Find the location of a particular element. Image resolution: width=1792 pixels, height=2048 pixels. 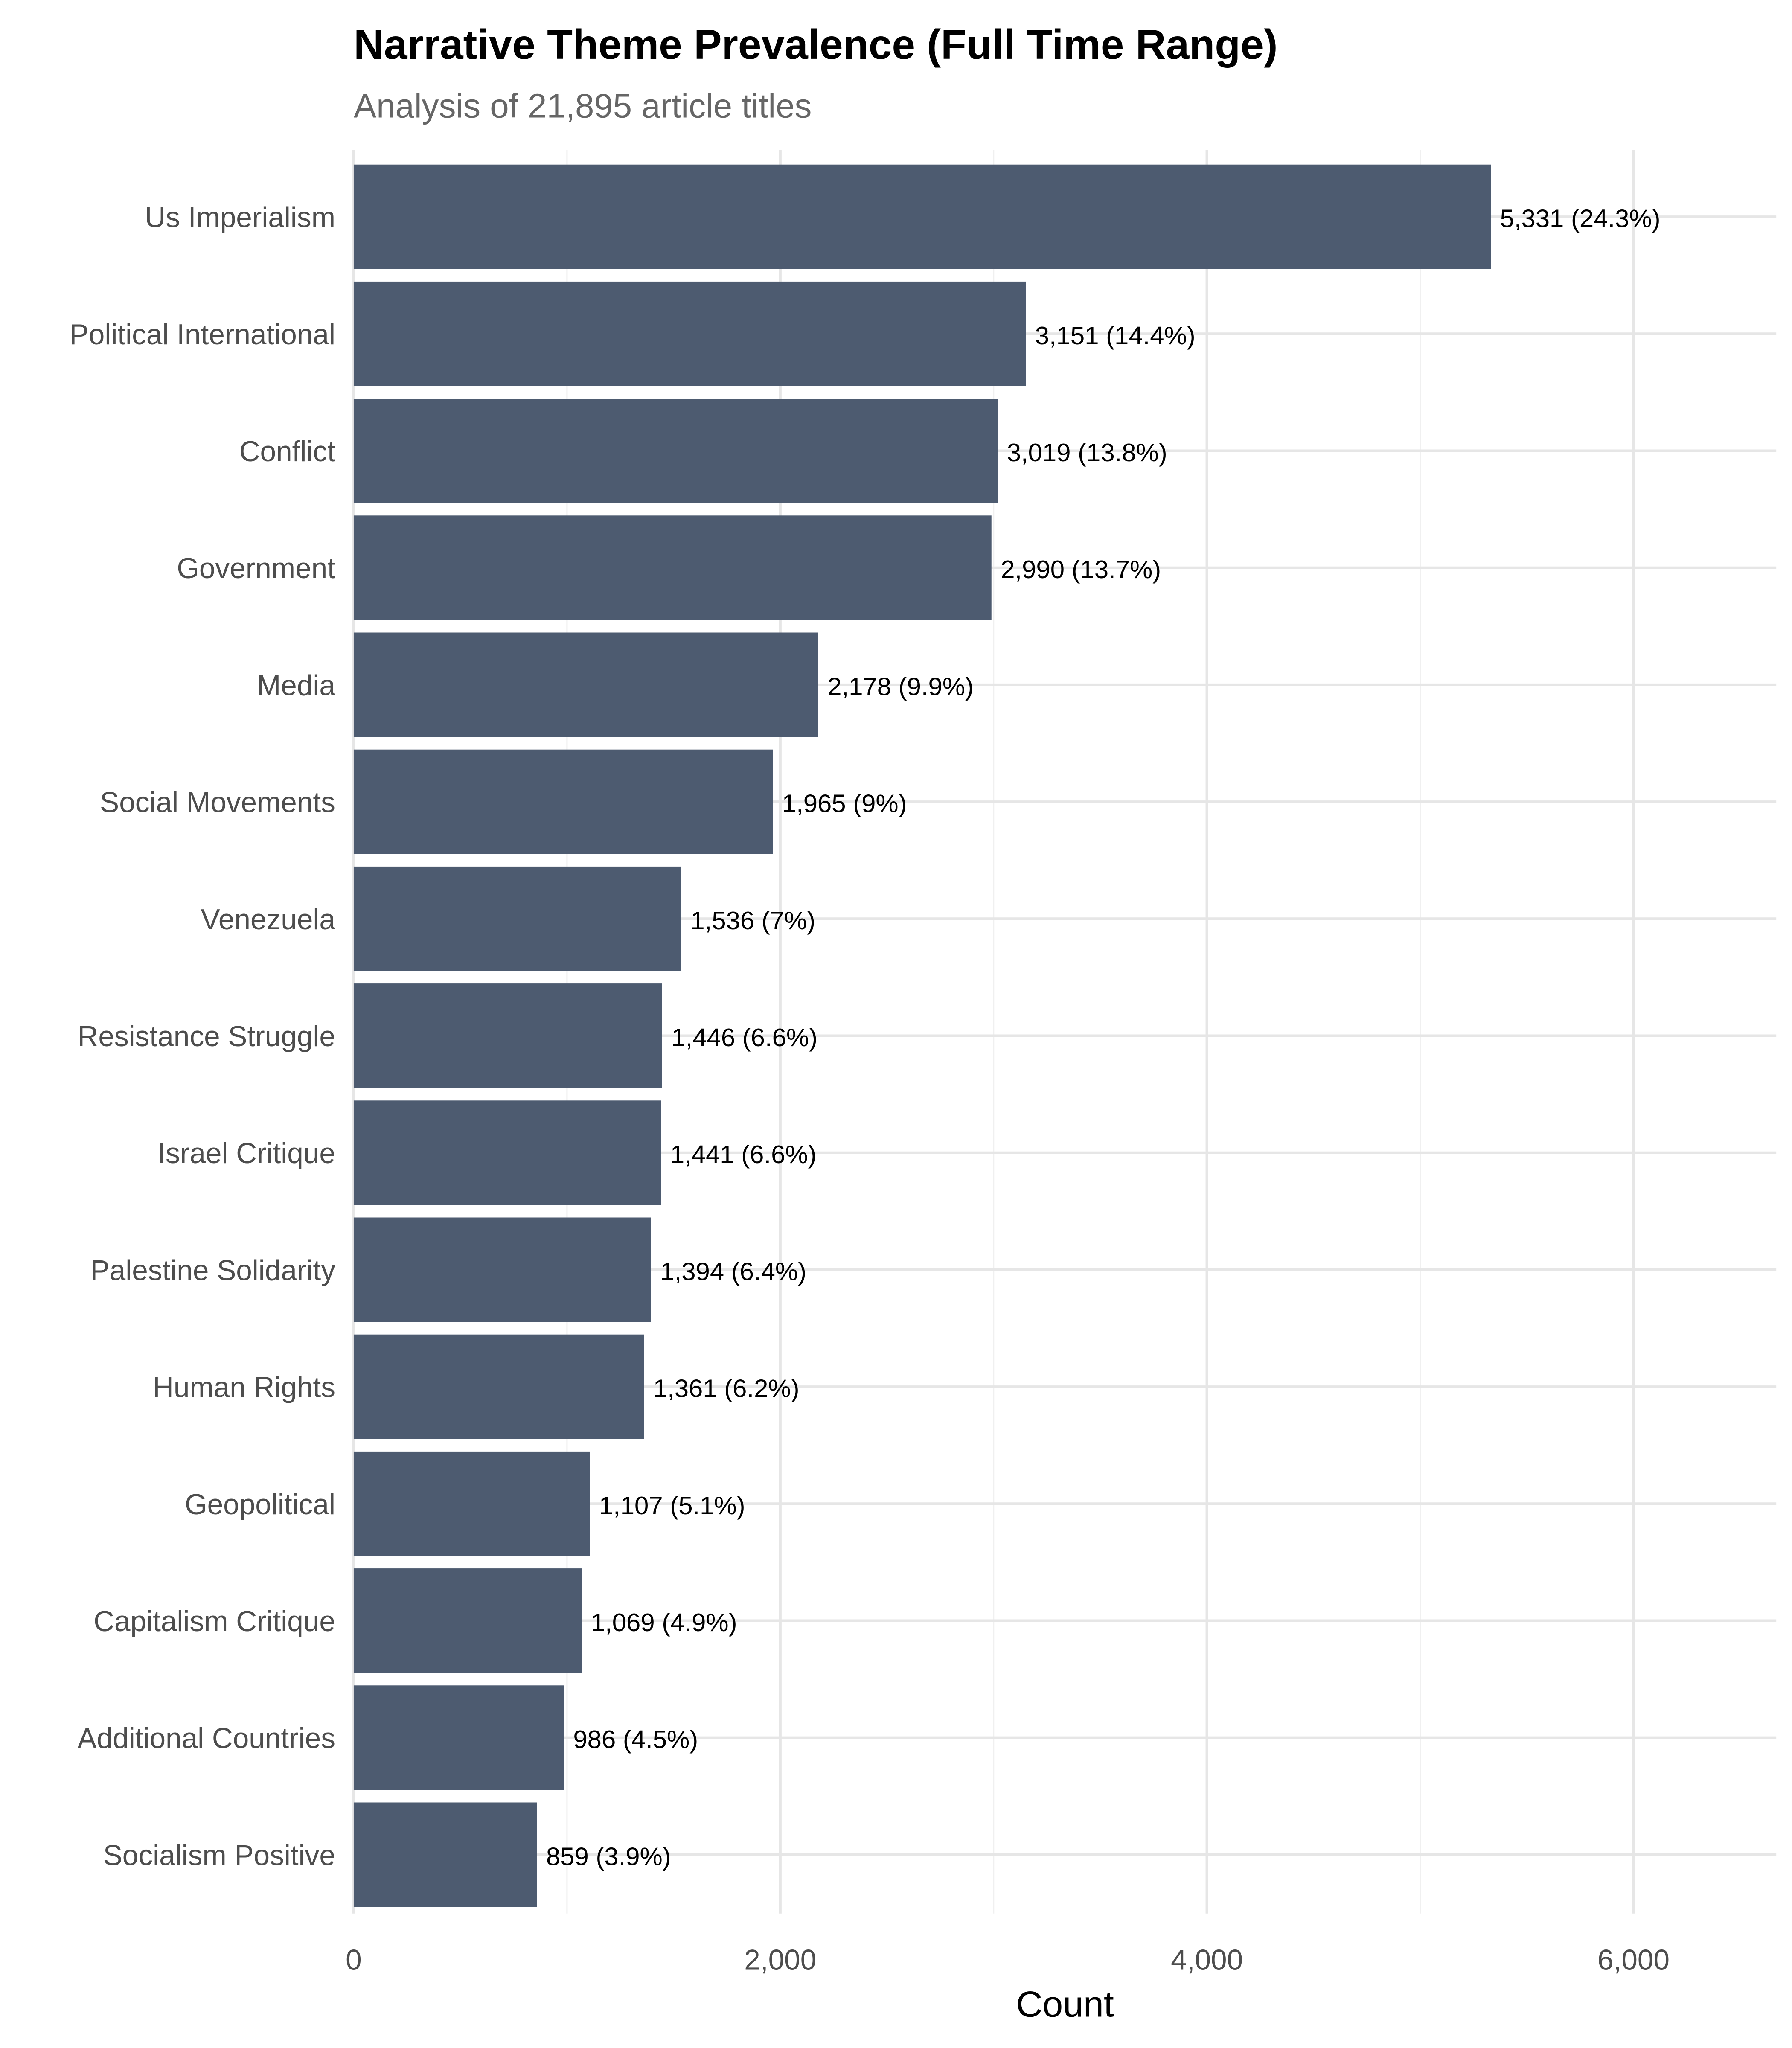

data-label: 1,361 (6.2%) is located at coordinates (726, 1388).